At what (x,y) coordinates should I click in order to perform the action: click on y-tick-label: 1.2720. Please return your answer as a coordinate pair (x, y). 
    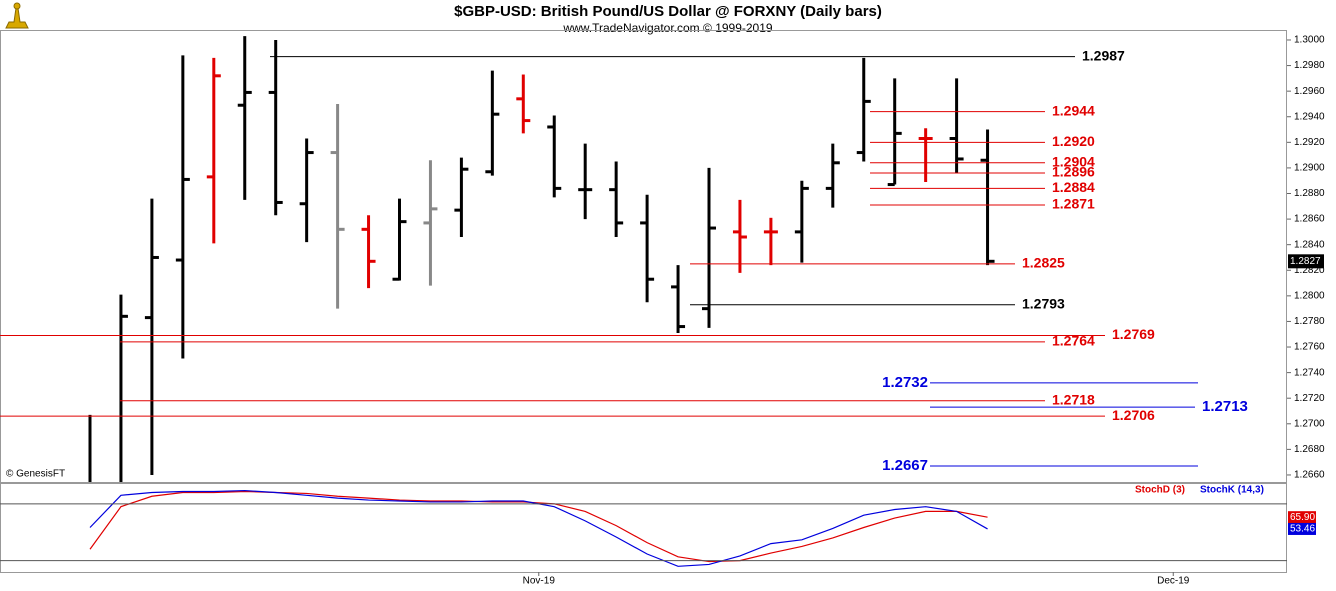
    Looking at the image, I should click on (1309, 398).